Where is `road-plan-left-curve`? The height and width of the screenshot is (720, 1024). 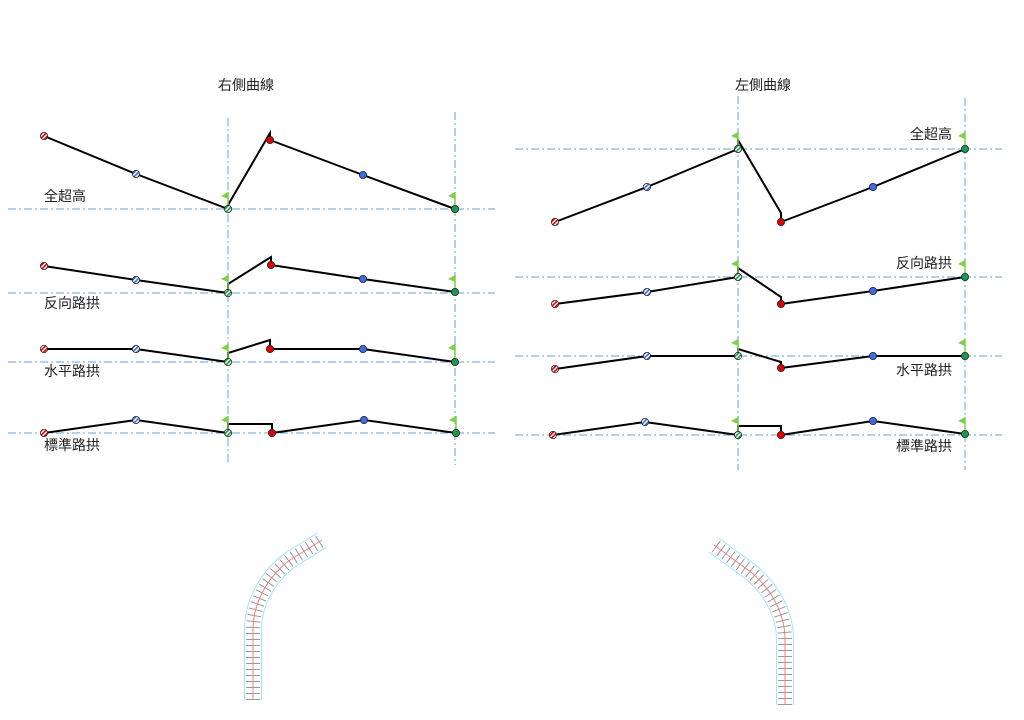
road-plan-left-curve is located at coordinates (751, 621).